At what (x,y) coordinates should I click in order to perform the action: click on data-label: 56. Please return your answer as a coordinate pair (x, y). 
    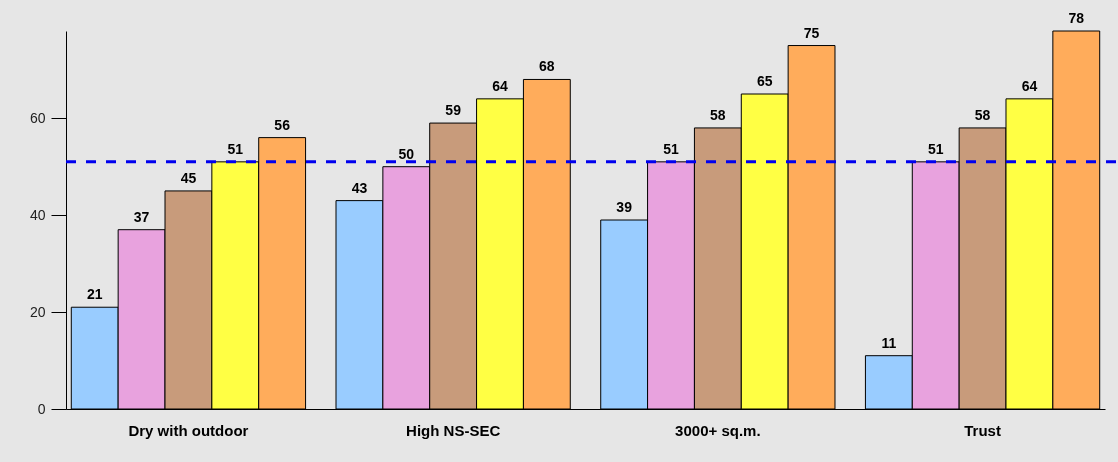
    Looking at the image, I should click on (282, 124).